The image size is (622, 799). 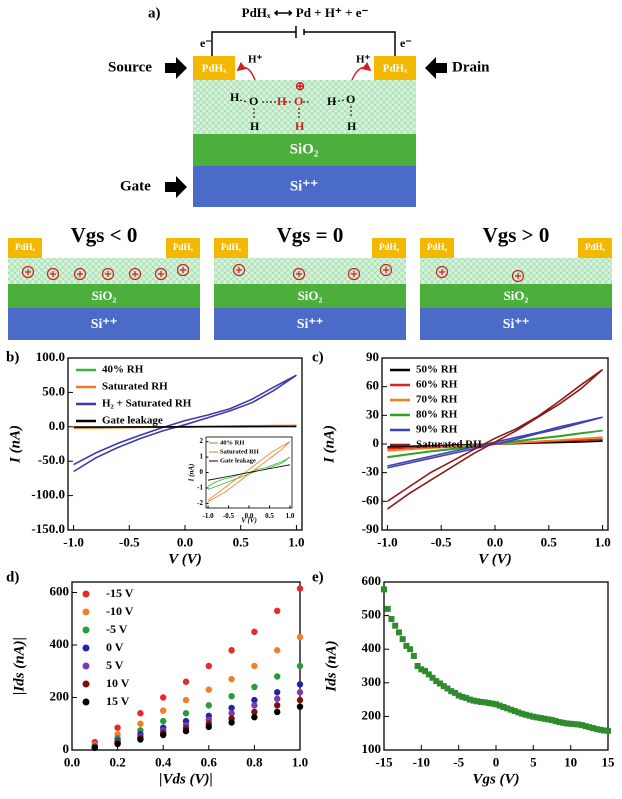 I want to click on panel-label: e), so click(x=318, y=577).